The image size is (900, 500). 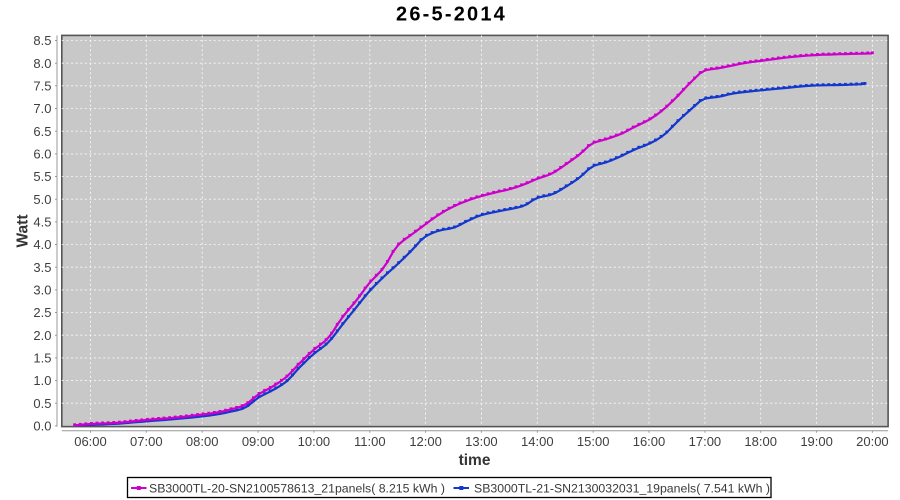 I want to click on svg-text: 10:00, so click(x=314, y=441).